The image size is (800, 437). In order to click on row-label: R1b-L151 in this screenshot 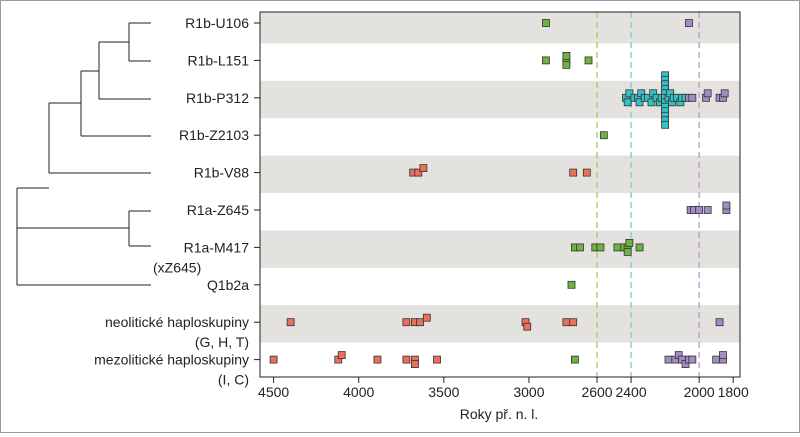, I will do `click(219, 60)`.